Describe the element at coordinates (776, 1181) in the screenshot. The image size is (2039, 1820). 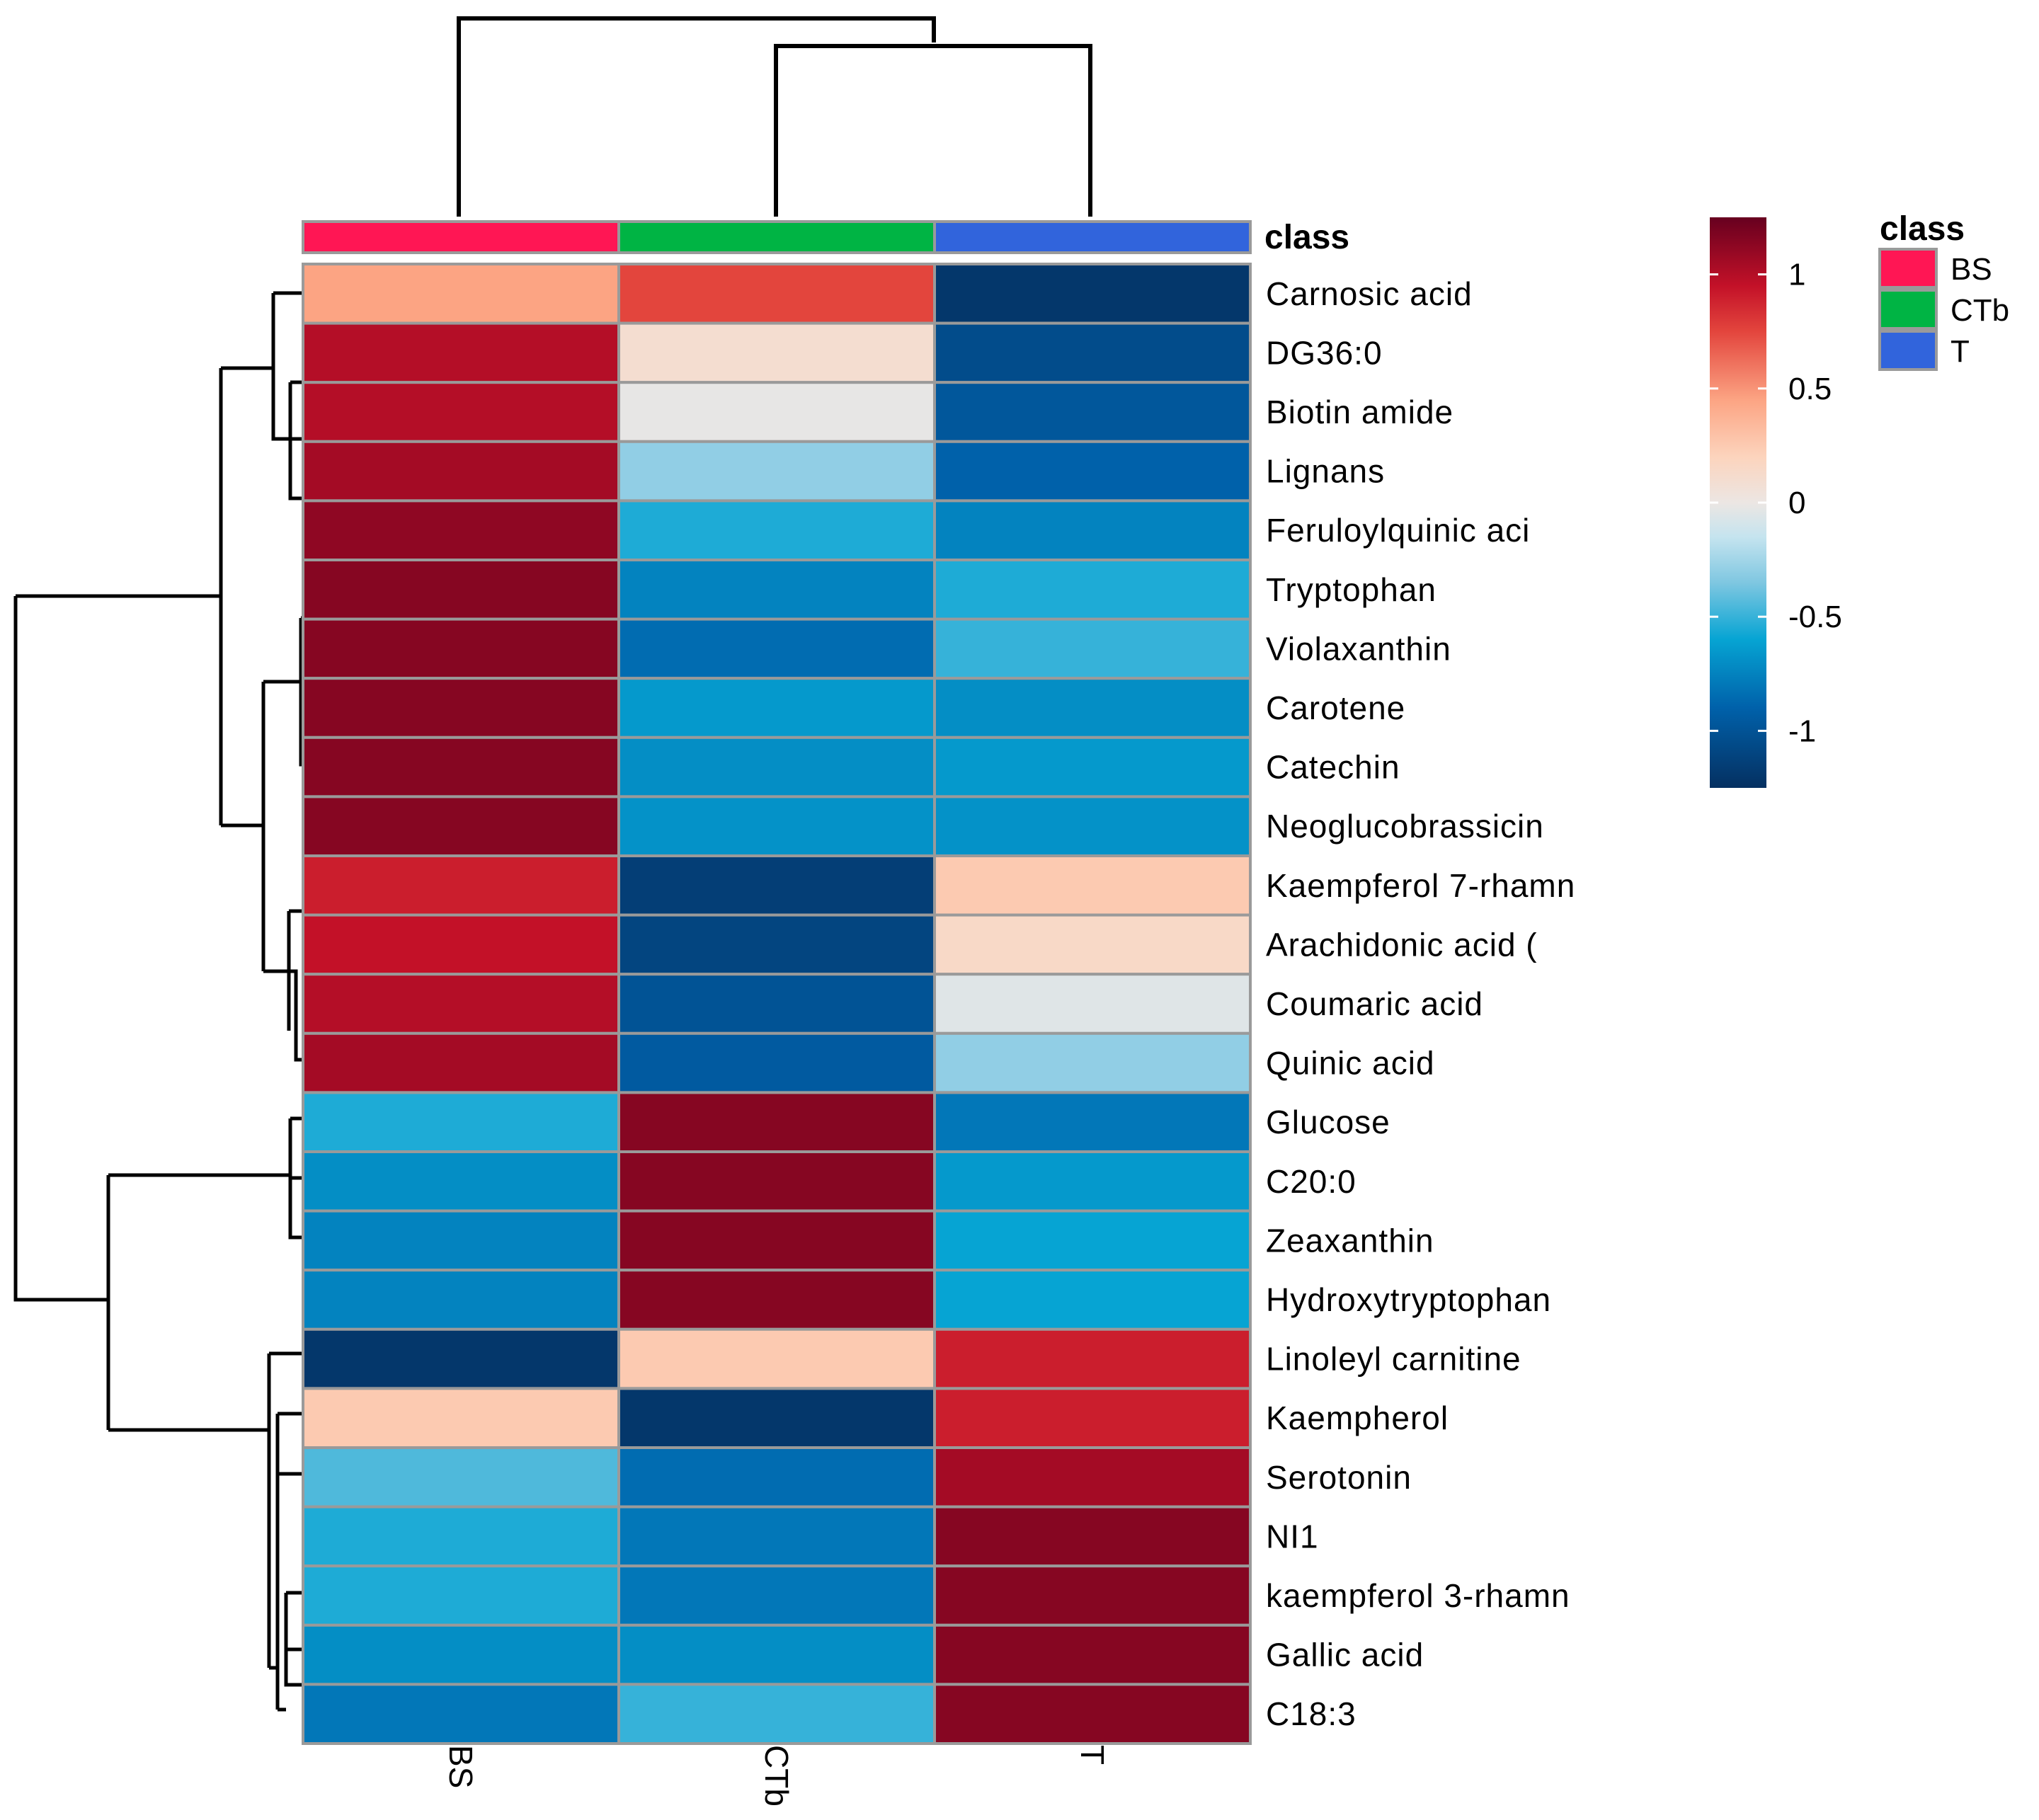
I see `heatmap-cell-c20-0-ctb` at that location.